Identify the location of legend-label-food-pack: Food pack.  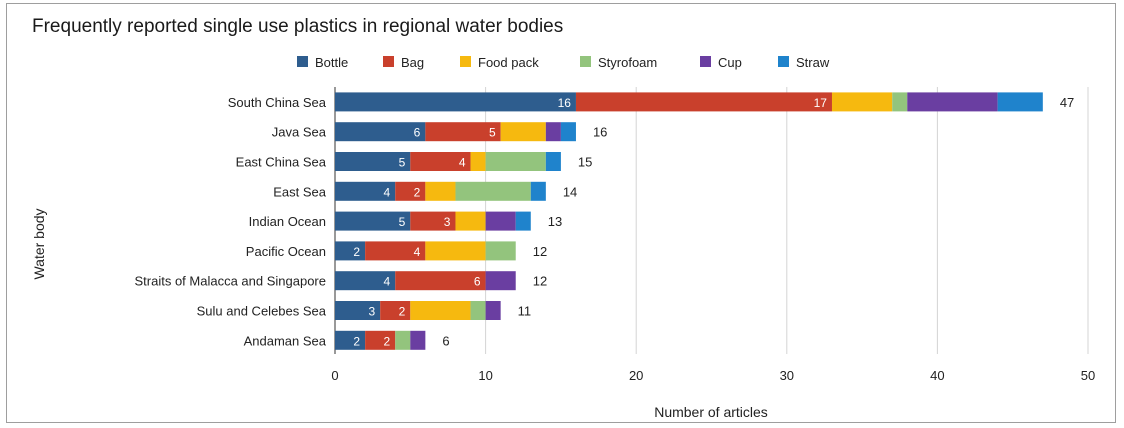
(508, 62).